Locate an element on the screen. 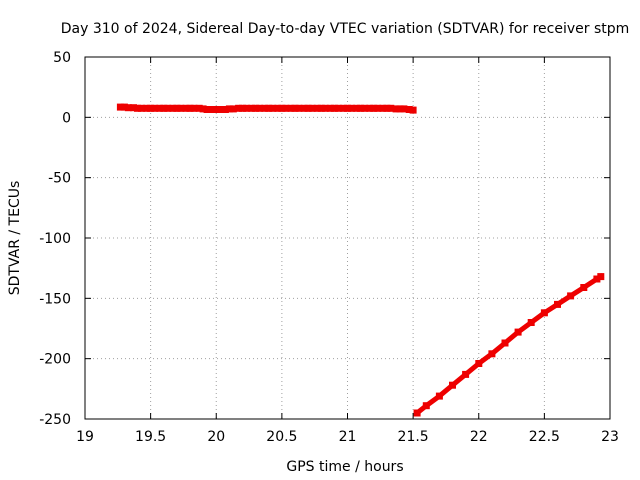 This screenshot has width=640, height=480. y-tick-label: -50 is located at coordinates (59, 179).